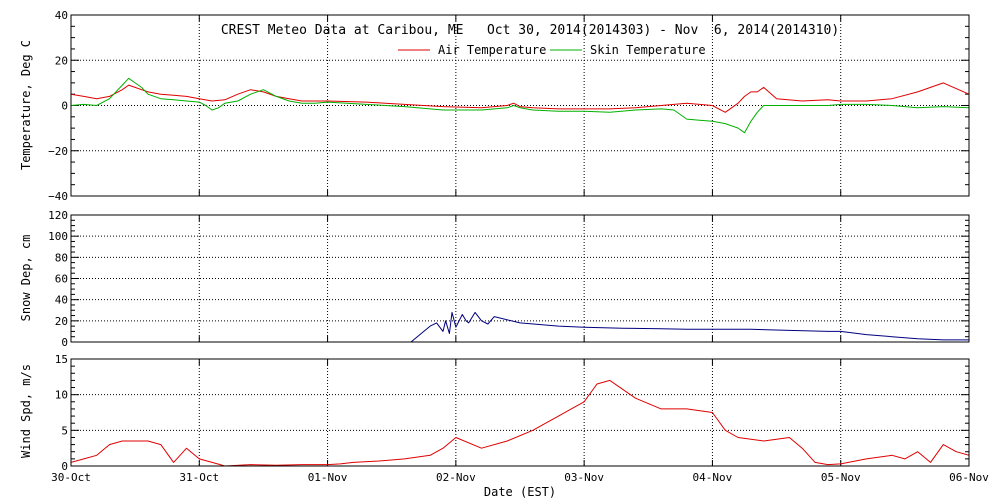  Describe the element at coordinates (26, 411) in the screenshot. I see `y-axis-label-wind-speed: Wind Spd, m/s` at that location.